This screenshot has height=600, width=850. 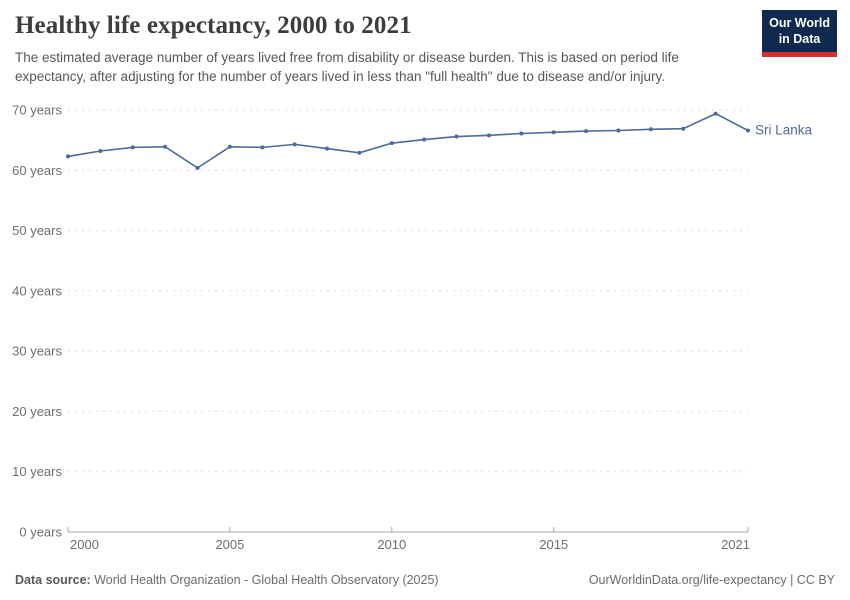 I want to click on owid-logo-line2: in Data, so click(x=799, y=38).